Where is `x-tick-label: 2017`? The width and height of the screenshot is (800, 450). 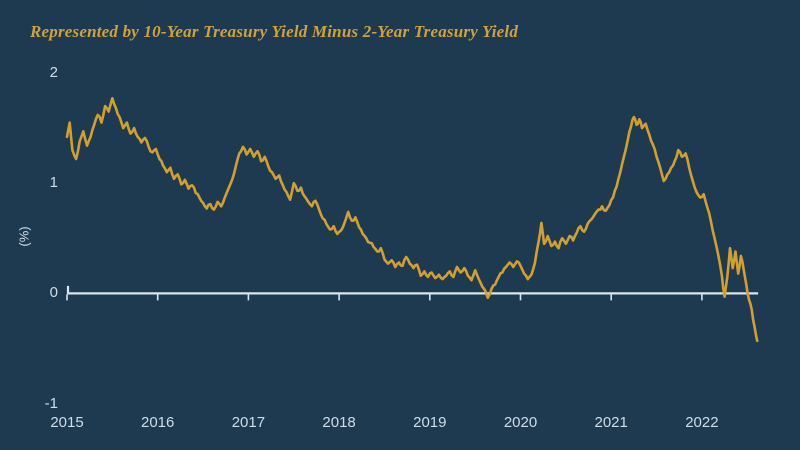
x-tick-label: 2017 is located at coordinates (248, 422).